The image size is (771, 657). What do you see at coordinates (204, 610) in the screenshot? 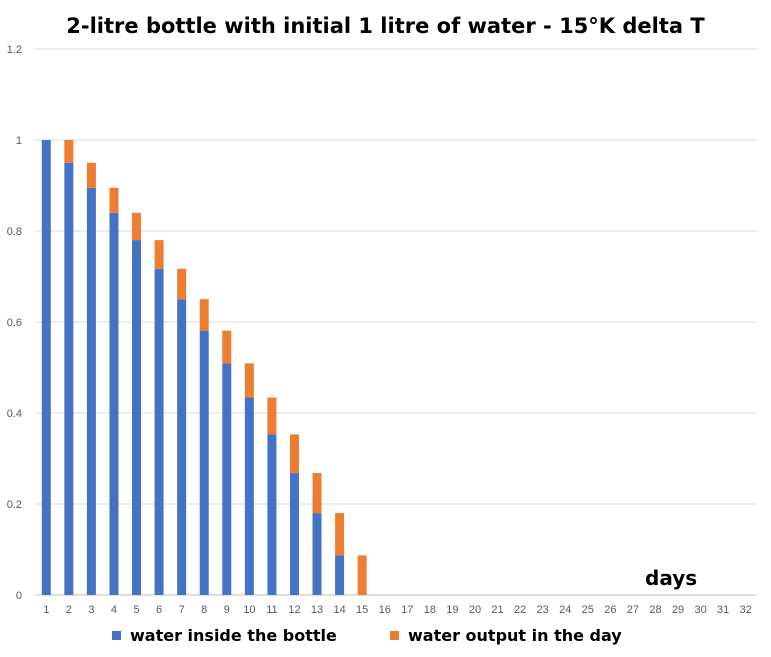
I see `x-tick-label: 8` at bounding box center [204, 610].